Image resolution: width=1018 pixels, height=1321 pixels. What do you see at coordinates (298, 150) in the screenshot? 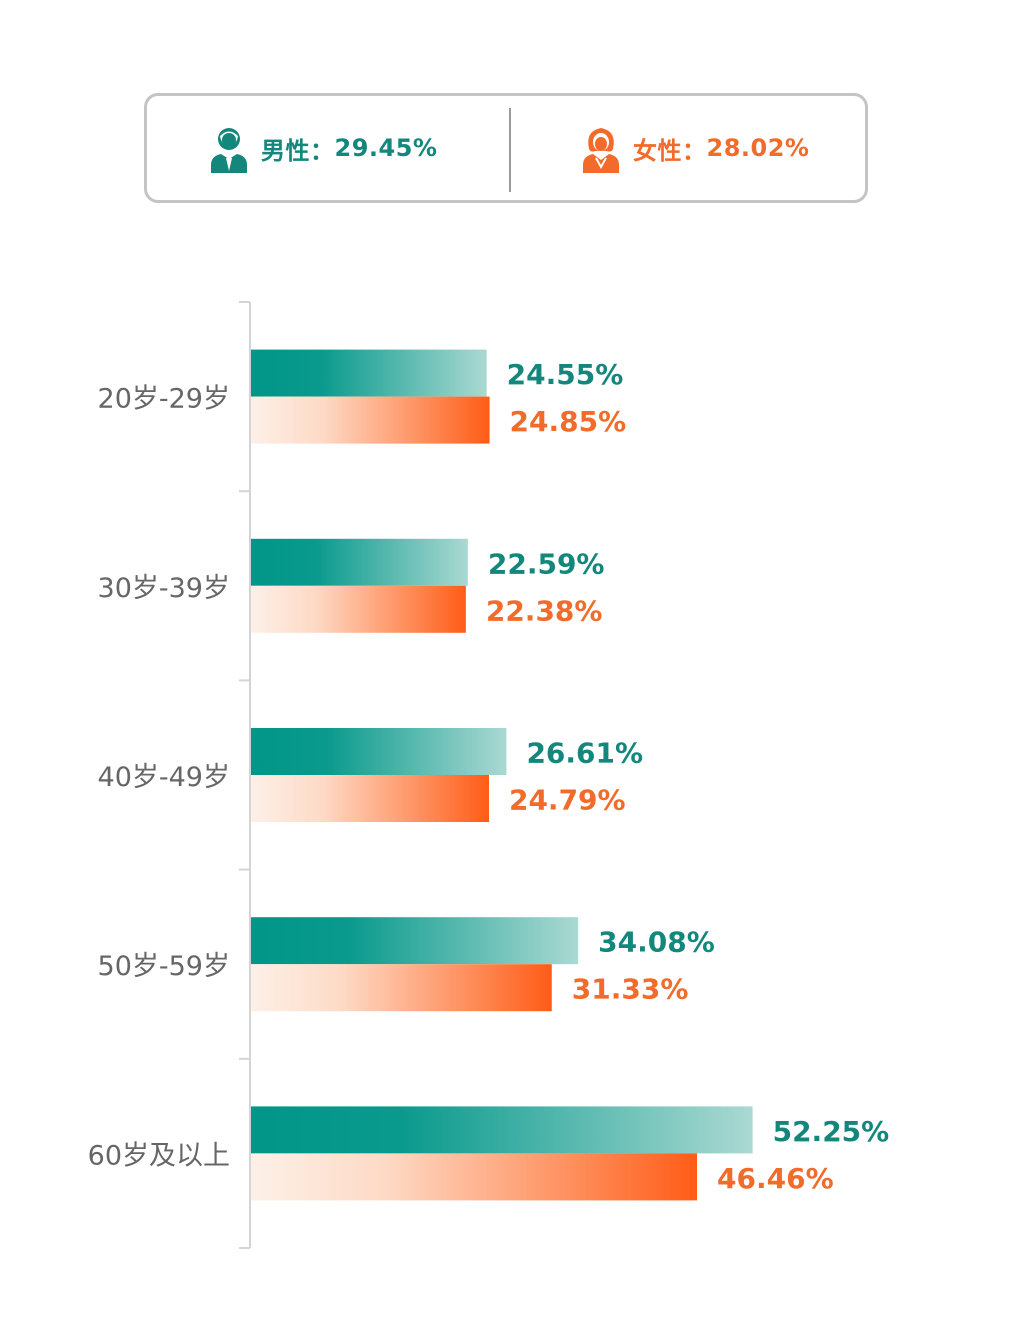
I see `male-summary-label: 男性：` at bounding box center [298, 150].